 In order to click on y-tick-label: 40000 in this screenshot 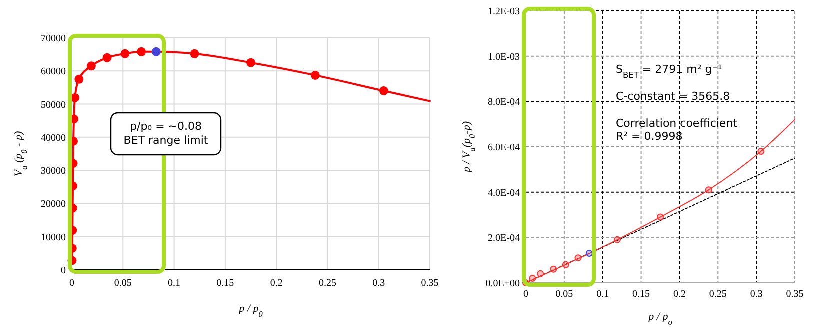, I will do `click(53, 138)`.